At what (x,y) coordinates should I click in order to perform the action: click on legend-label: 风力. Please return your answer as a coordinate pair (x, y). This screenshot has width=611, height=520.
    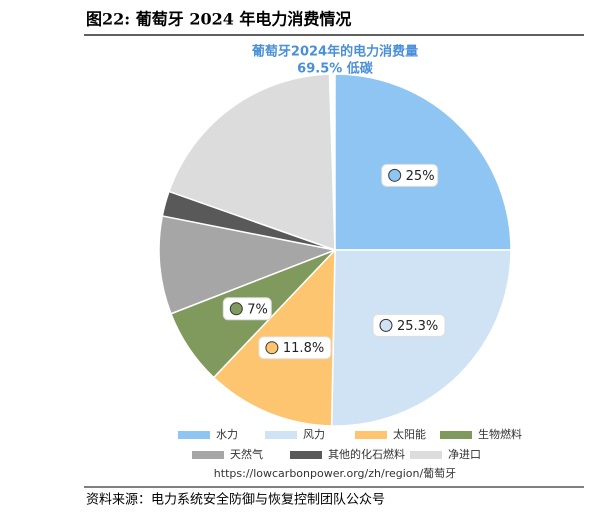
    Looking at the image, I should click on (314, 434).